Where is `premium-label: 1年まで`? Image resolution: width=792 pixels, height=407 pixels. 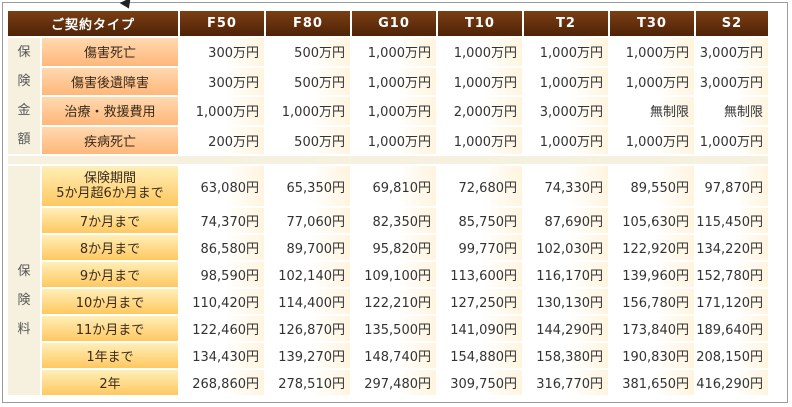
premium-label: 1年まで is located at coordinates (110, 355).